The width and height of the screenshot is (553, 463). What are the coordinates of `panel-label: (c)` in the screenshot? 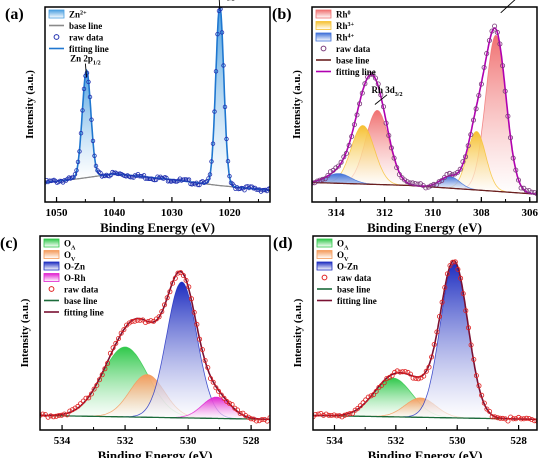 It's located at (9, 243).